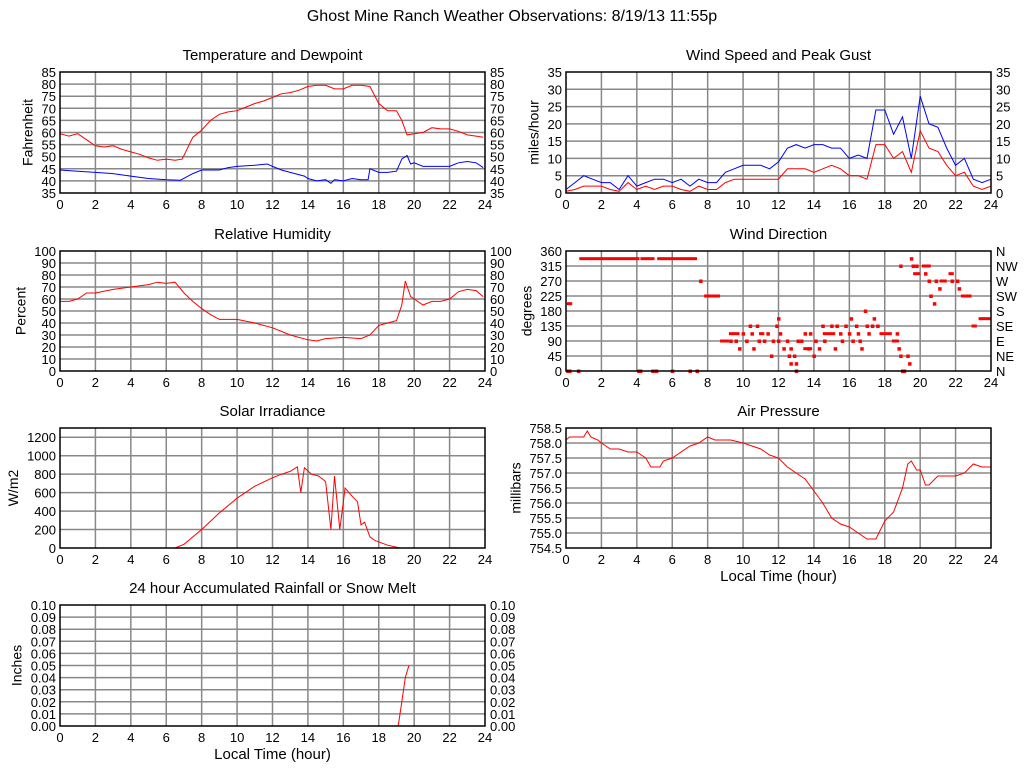  I want to click on x-tick-label: 24, so click(485, 737).